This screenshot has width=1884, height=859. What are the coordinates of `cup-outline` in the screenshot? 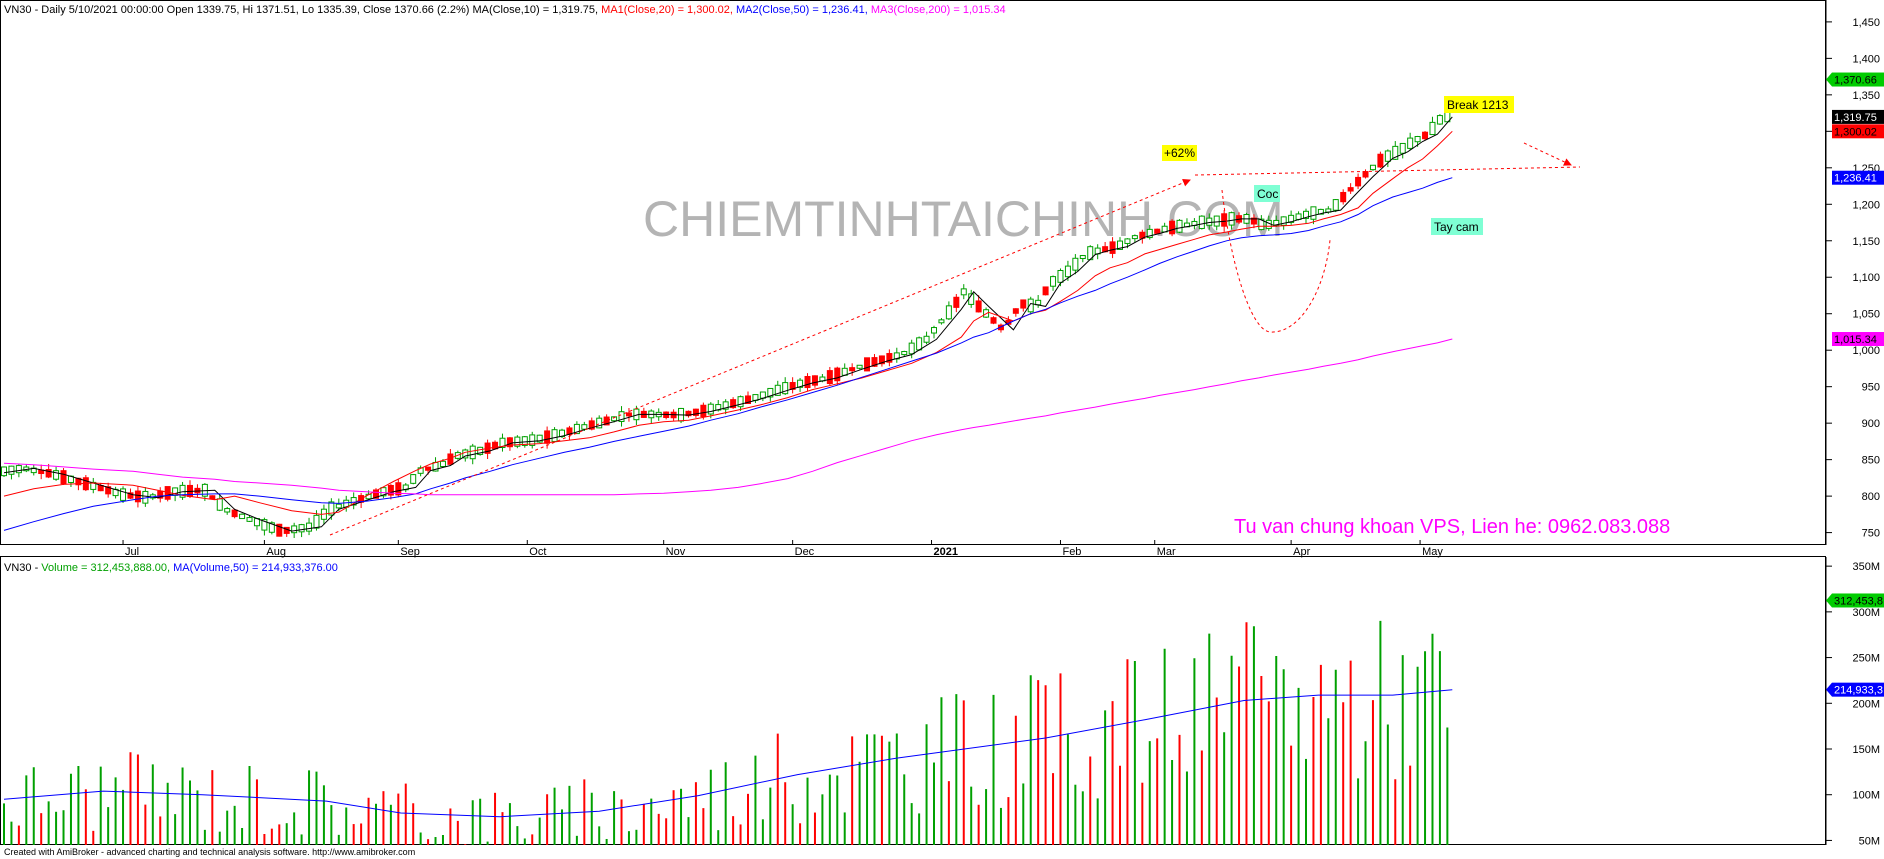 It's located at (1276, 261).